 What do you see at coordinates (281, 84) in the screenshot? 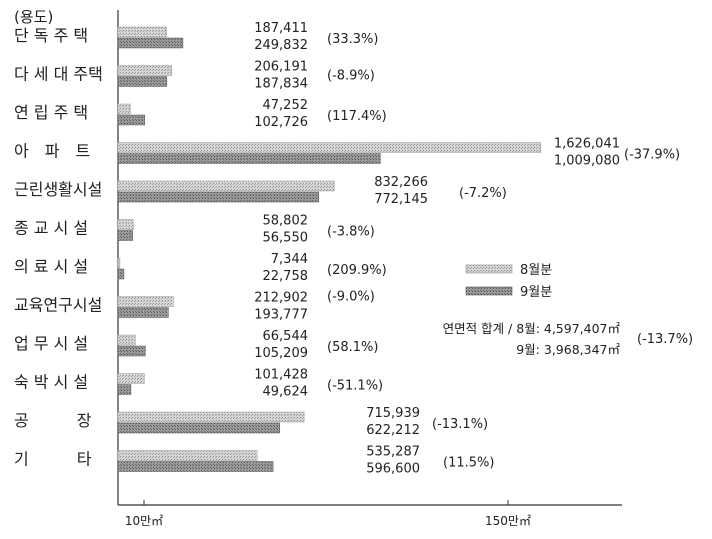
I see `data-label-sep: 187,834` at bounding box center [281, 84].